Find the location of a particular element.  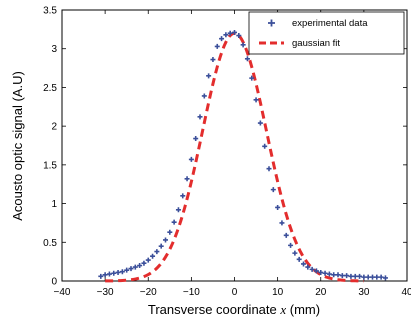

y-tick-label: 1 is located at coordinates (54, 204).